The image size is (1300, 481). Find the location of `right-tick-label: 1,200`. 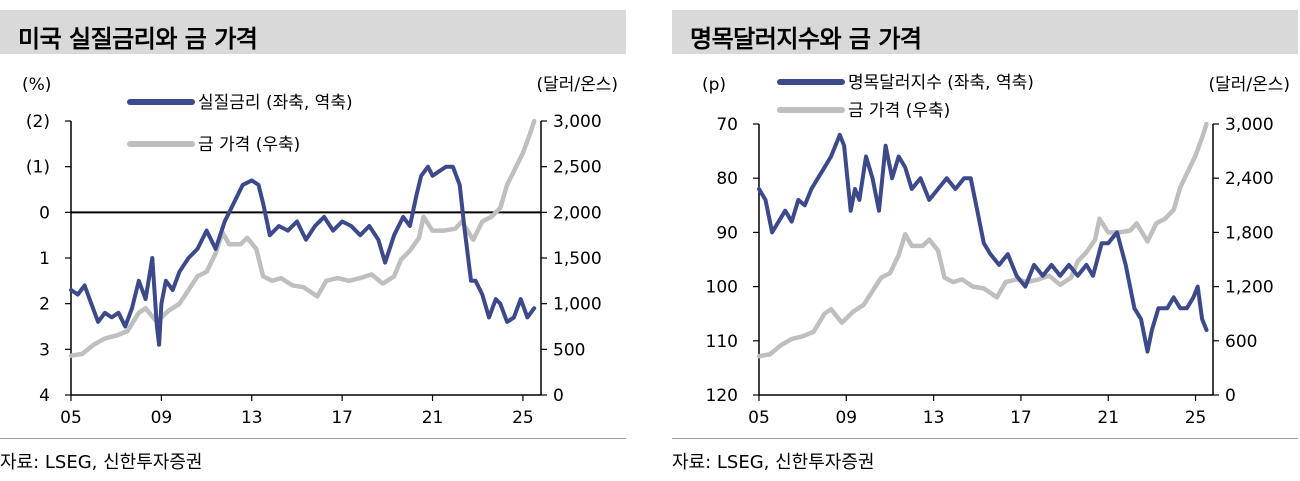

right-tick-label: 1,200 is located at coordinates (1249, 288).